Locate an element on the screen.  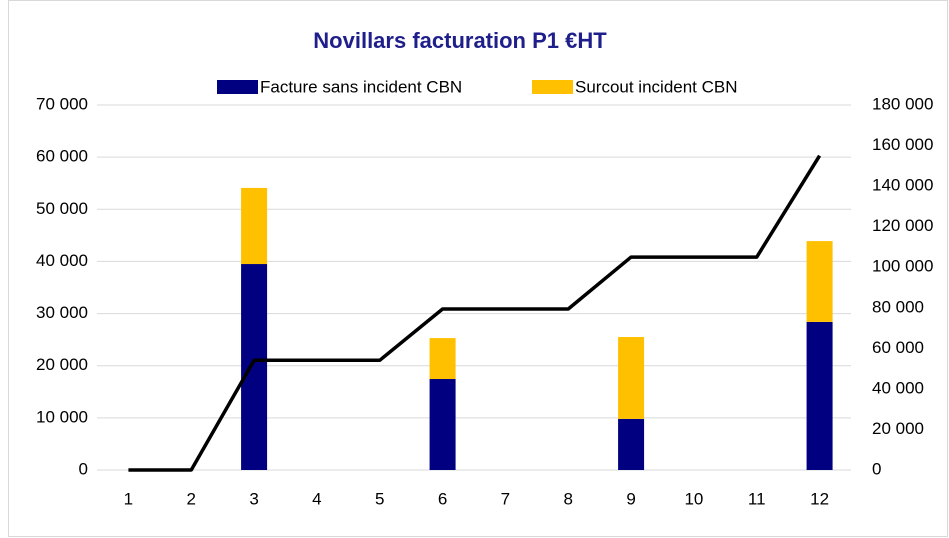
y-tick-label: 10 000 is located at coordinates (62, 416).